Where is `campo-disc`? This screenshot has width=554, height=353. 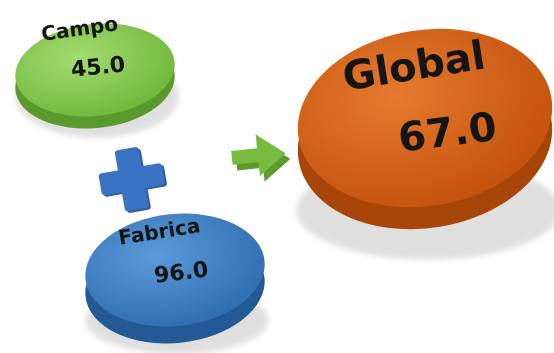 campo-disc is located at coordinates (97, 80).